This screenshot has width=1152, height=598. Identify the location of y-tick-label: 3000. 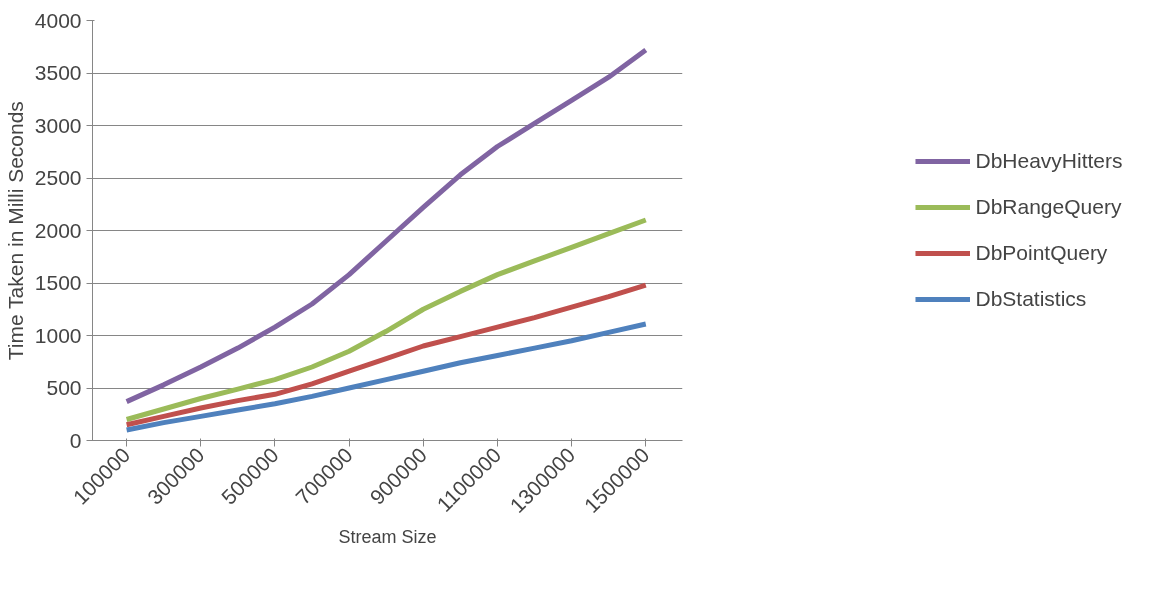
(58, 125).